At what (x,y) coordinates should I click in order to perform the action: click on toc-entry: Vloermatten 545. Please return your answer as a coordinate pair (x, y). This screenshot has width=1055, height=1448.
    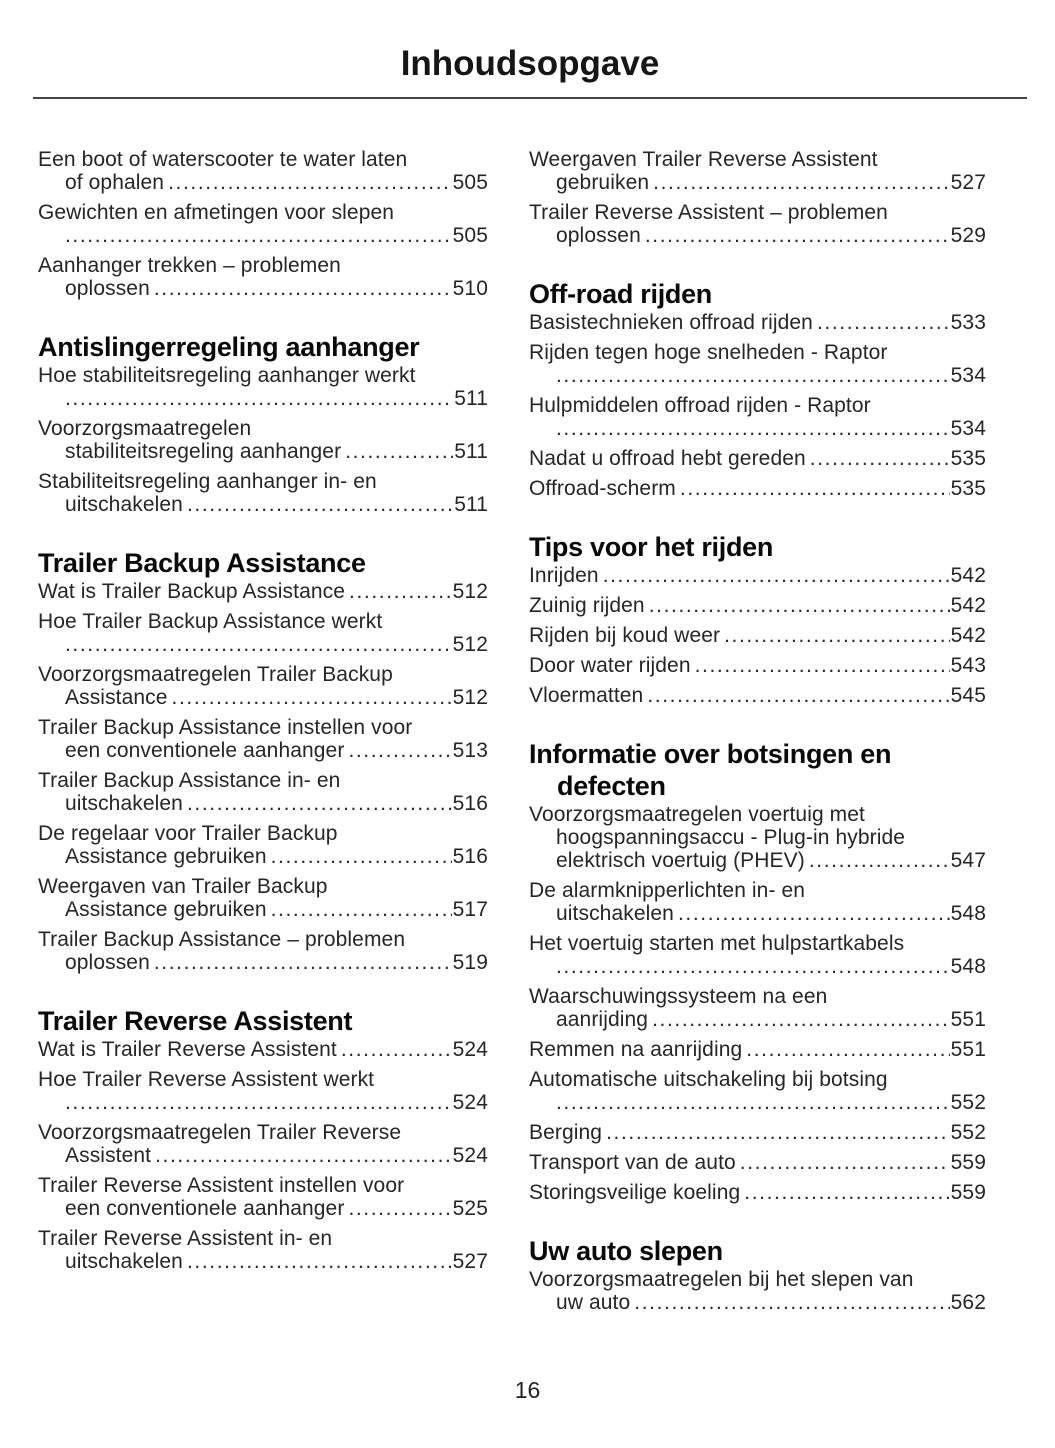
    Looking at the image, I should click on (757, 695).